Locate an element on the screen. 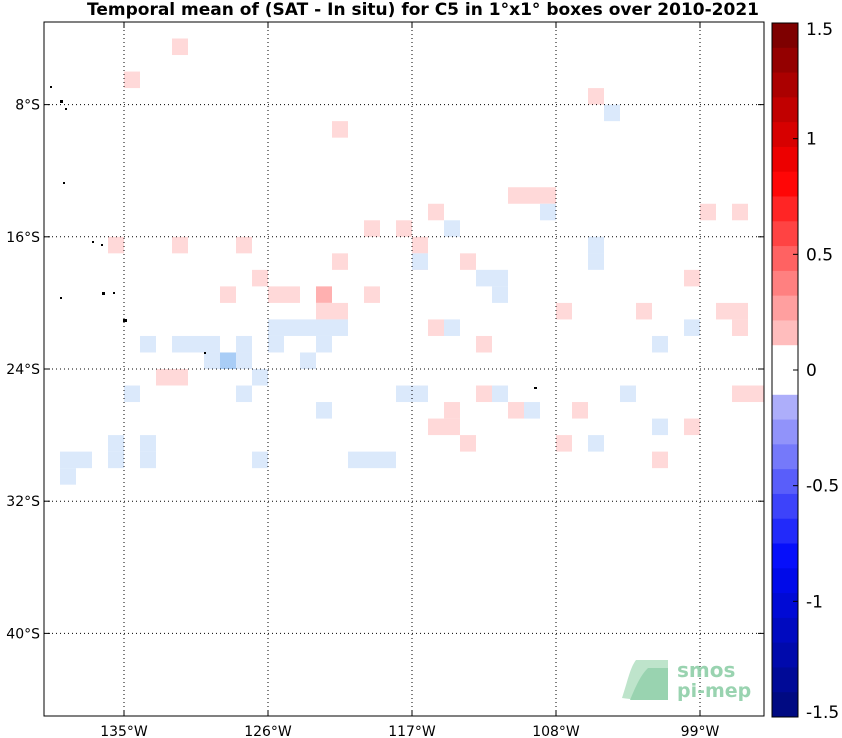 Image resolution: width=842 pixels, height=738 pixels. logo-text-pimep: pi-mep is located at coordinates (714, 691).